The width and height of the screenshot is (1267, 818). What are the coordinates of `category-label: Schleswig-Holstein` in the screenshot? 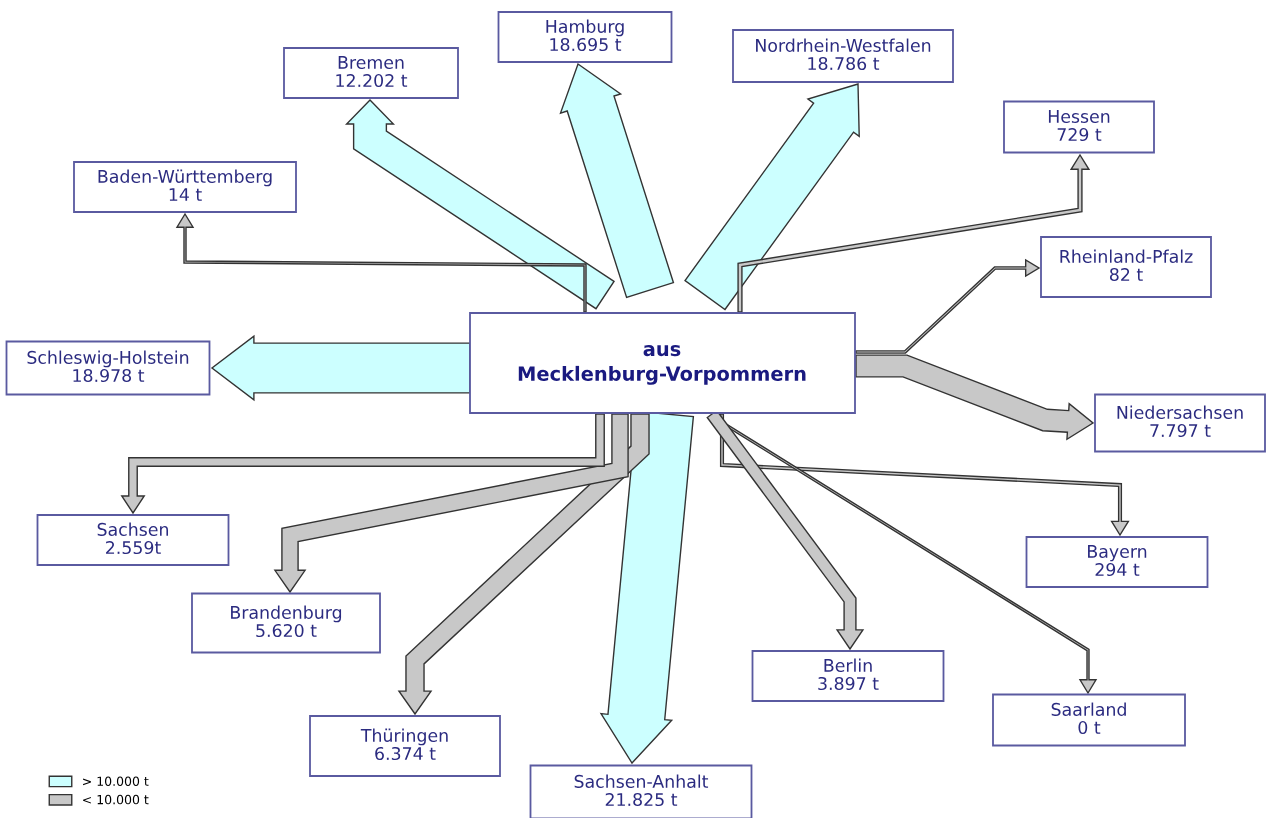 It's located at (108, 359).